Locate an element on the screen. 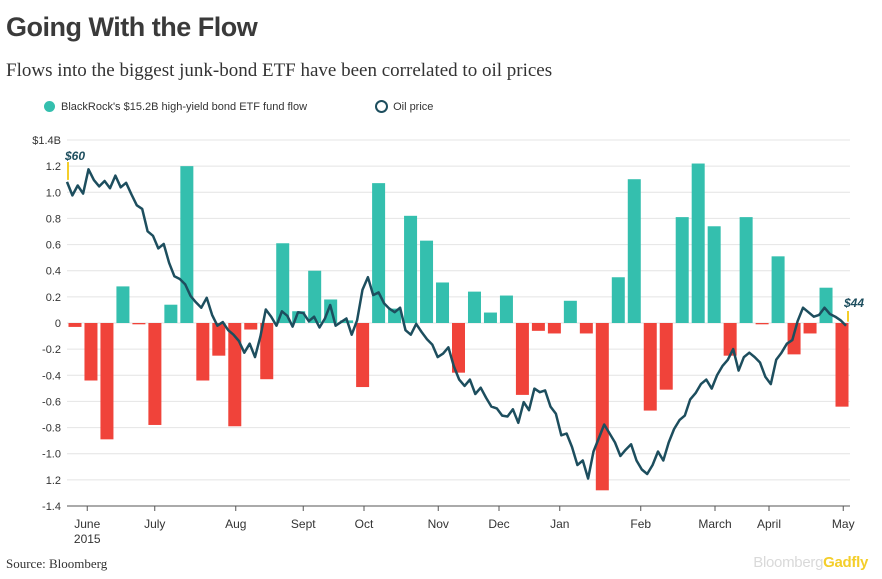 This screenshot has height=579, width=882. brand-logo: BloombergGadfly is located at coordinates (810, 562).